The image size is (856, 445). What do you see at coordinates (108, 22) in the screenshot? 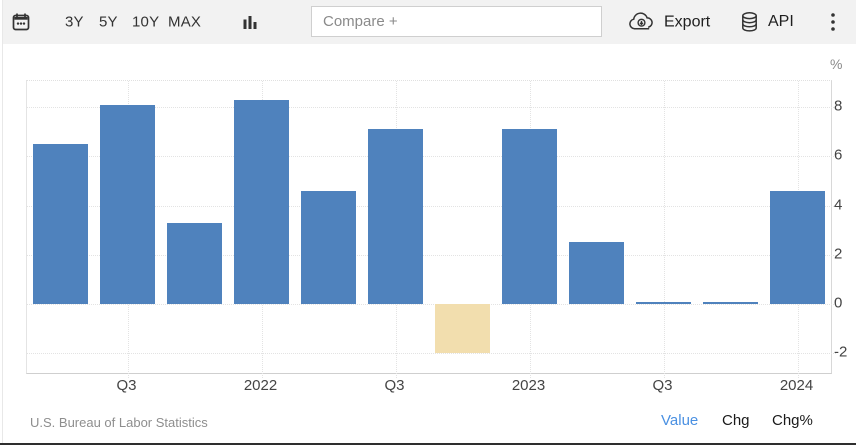
I see `range-button-5y: 5Y` at bounding box center [108, 22].